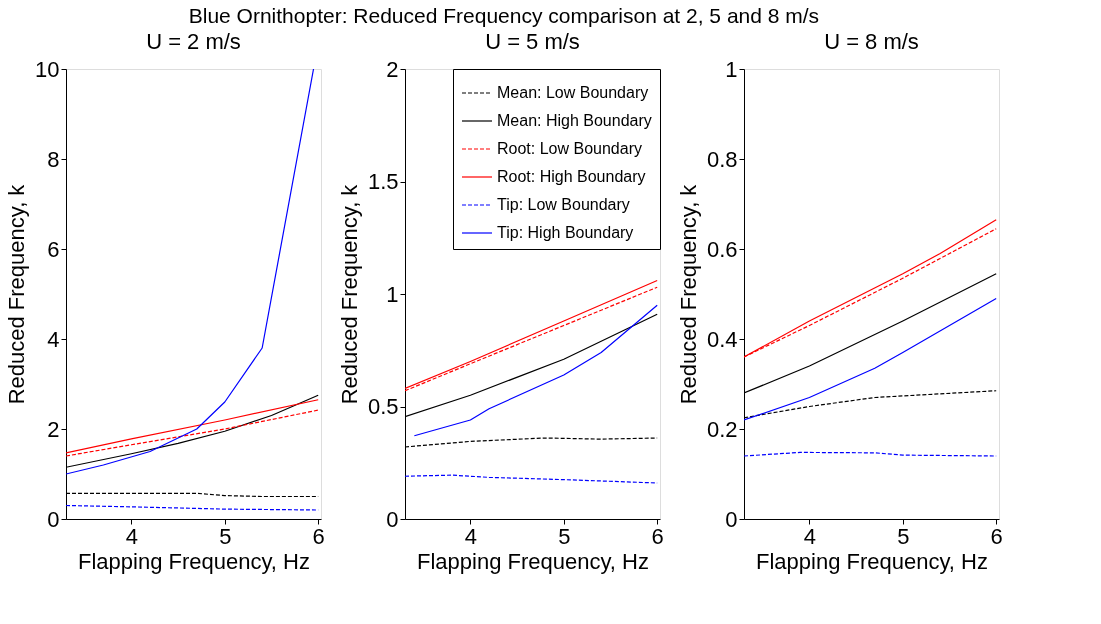  Describe the element at coordinates (565, 232) in the screenshot. I see `legend-label: Tip: High Boundary` at that location.